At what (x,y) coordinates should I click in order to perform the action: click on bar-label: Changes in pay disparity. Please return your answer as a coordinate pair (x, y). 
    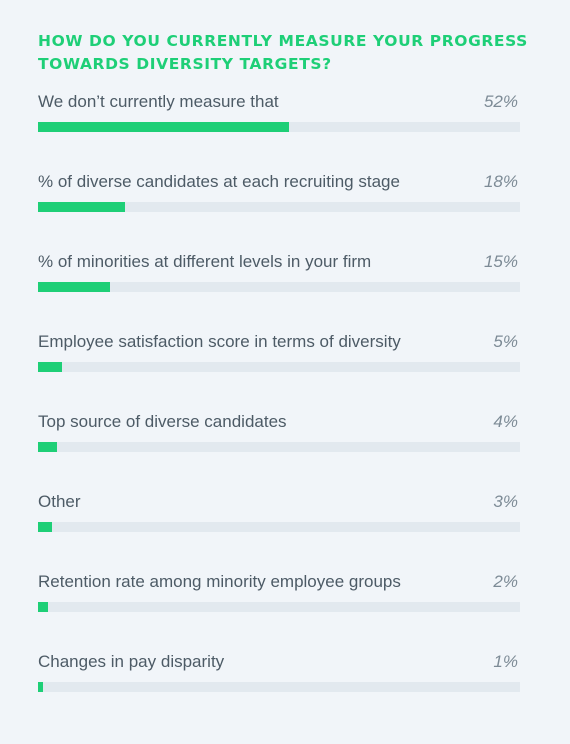
    Looking at the image, I should click on (131, 661).